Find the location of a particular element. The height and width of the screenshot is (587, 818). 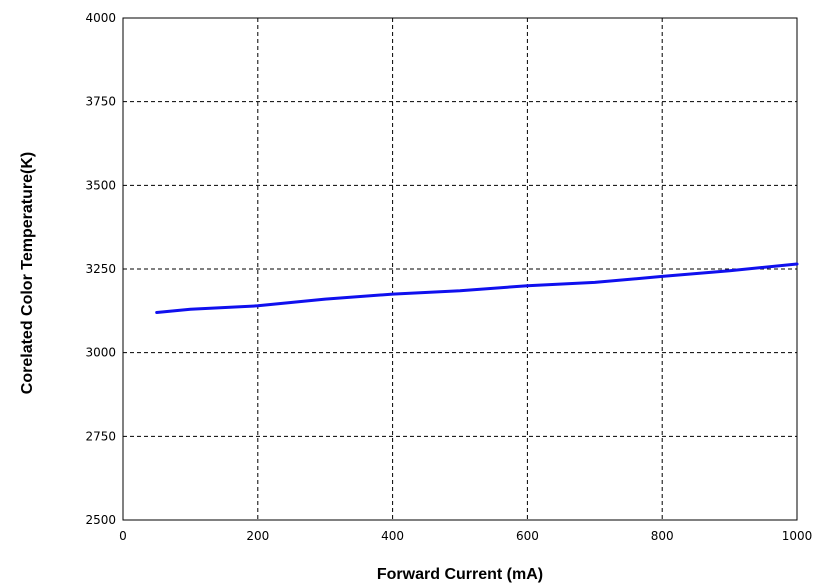

x-tick-label: 1000 is located at coordinates (797, 536).